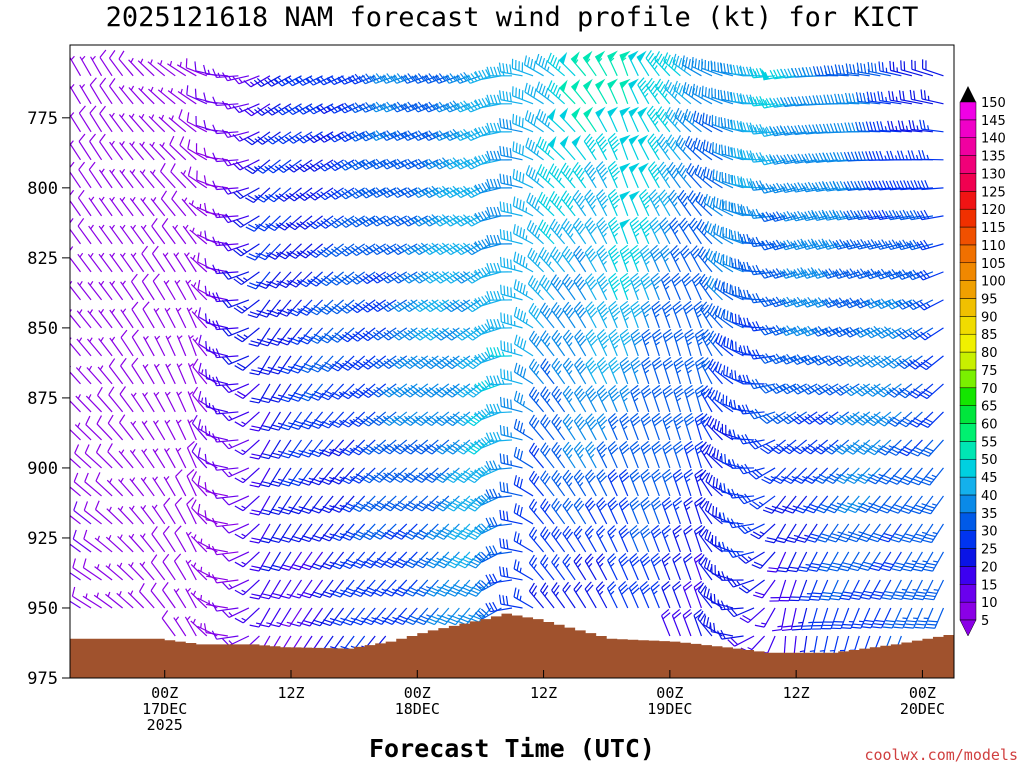 This screenshot has height=768, width=1024. What do you see at coordinates (42, 119) in the screenshot?
I see `y-tick-label: 775` at bounding box center [42, 119].